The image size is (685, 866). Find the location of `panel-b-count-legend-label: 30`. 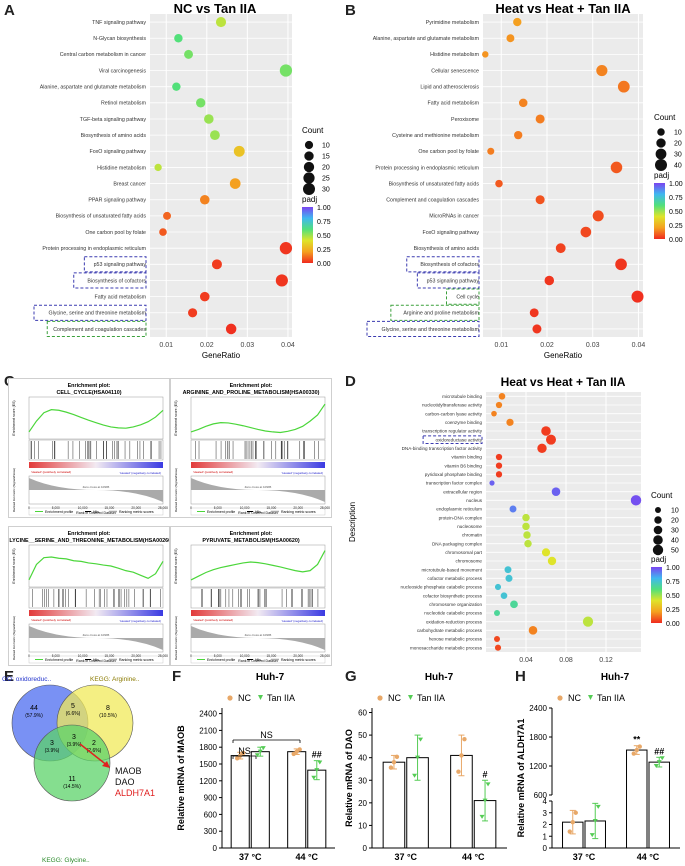

panel-b-count-legend-label: 30 is located at coordinates (678, 155).